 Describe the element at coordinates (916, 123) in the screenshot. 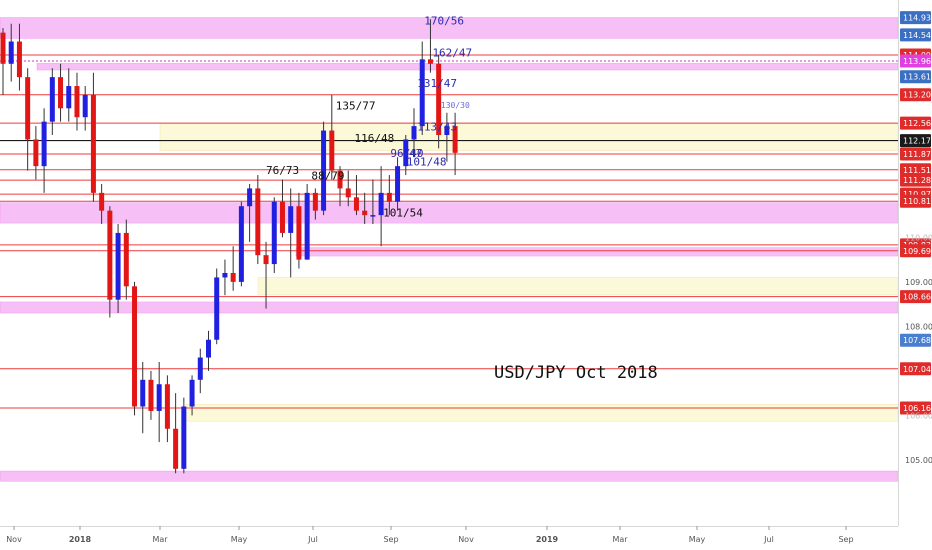

I see `price-tick: 112.567` at that location.